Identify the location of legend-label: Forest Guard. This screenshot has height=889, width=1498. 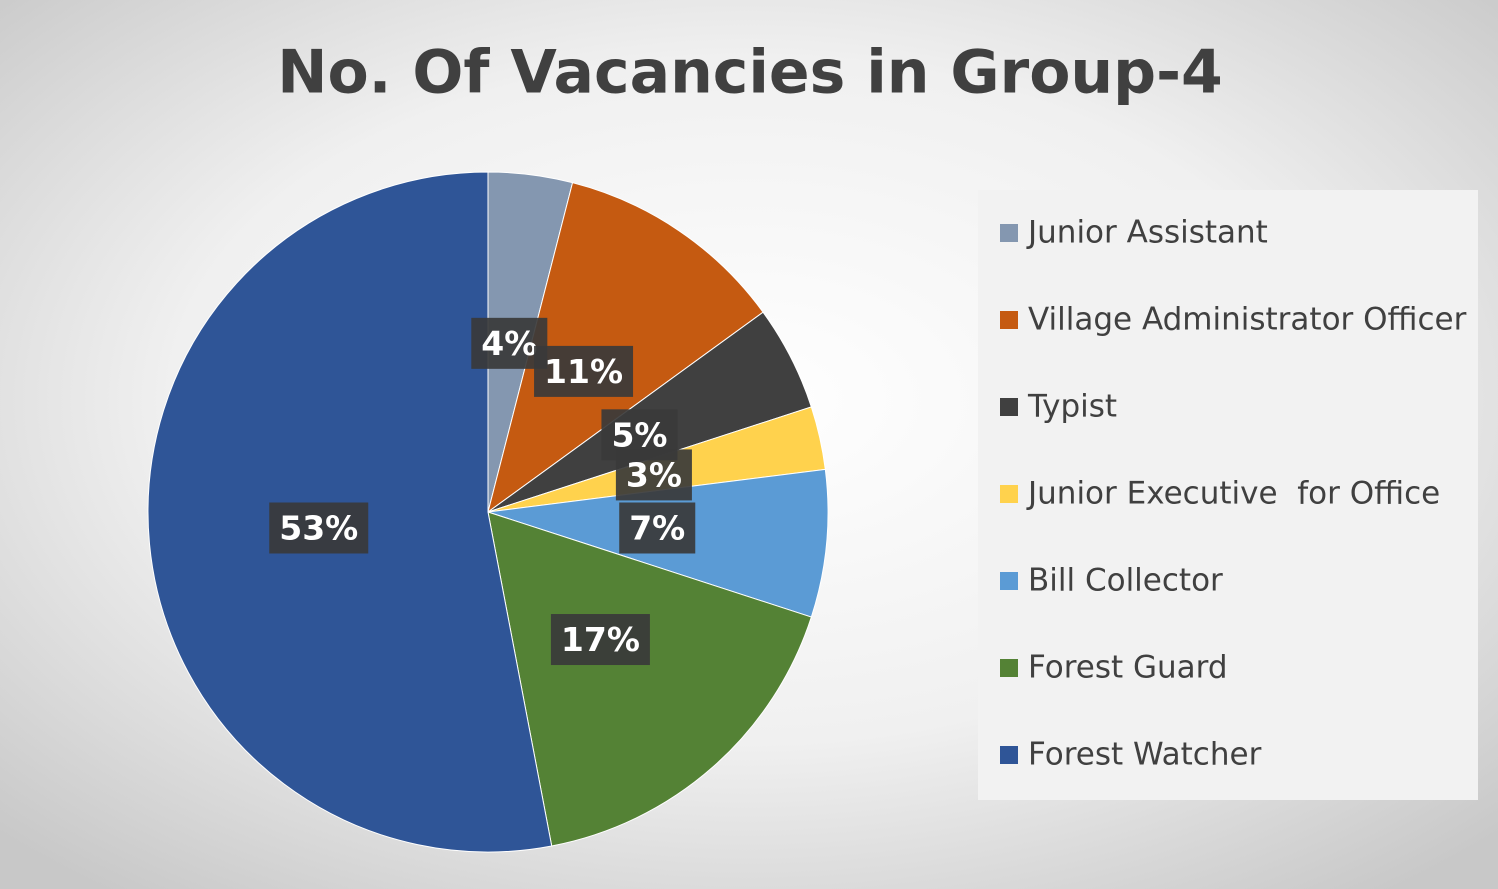
(1128, 668).